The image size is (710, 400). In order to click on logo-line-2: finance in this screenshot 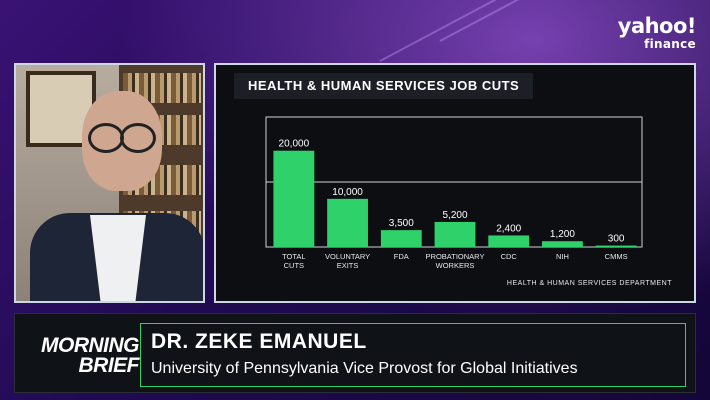, I will do `click(670, 44)`.